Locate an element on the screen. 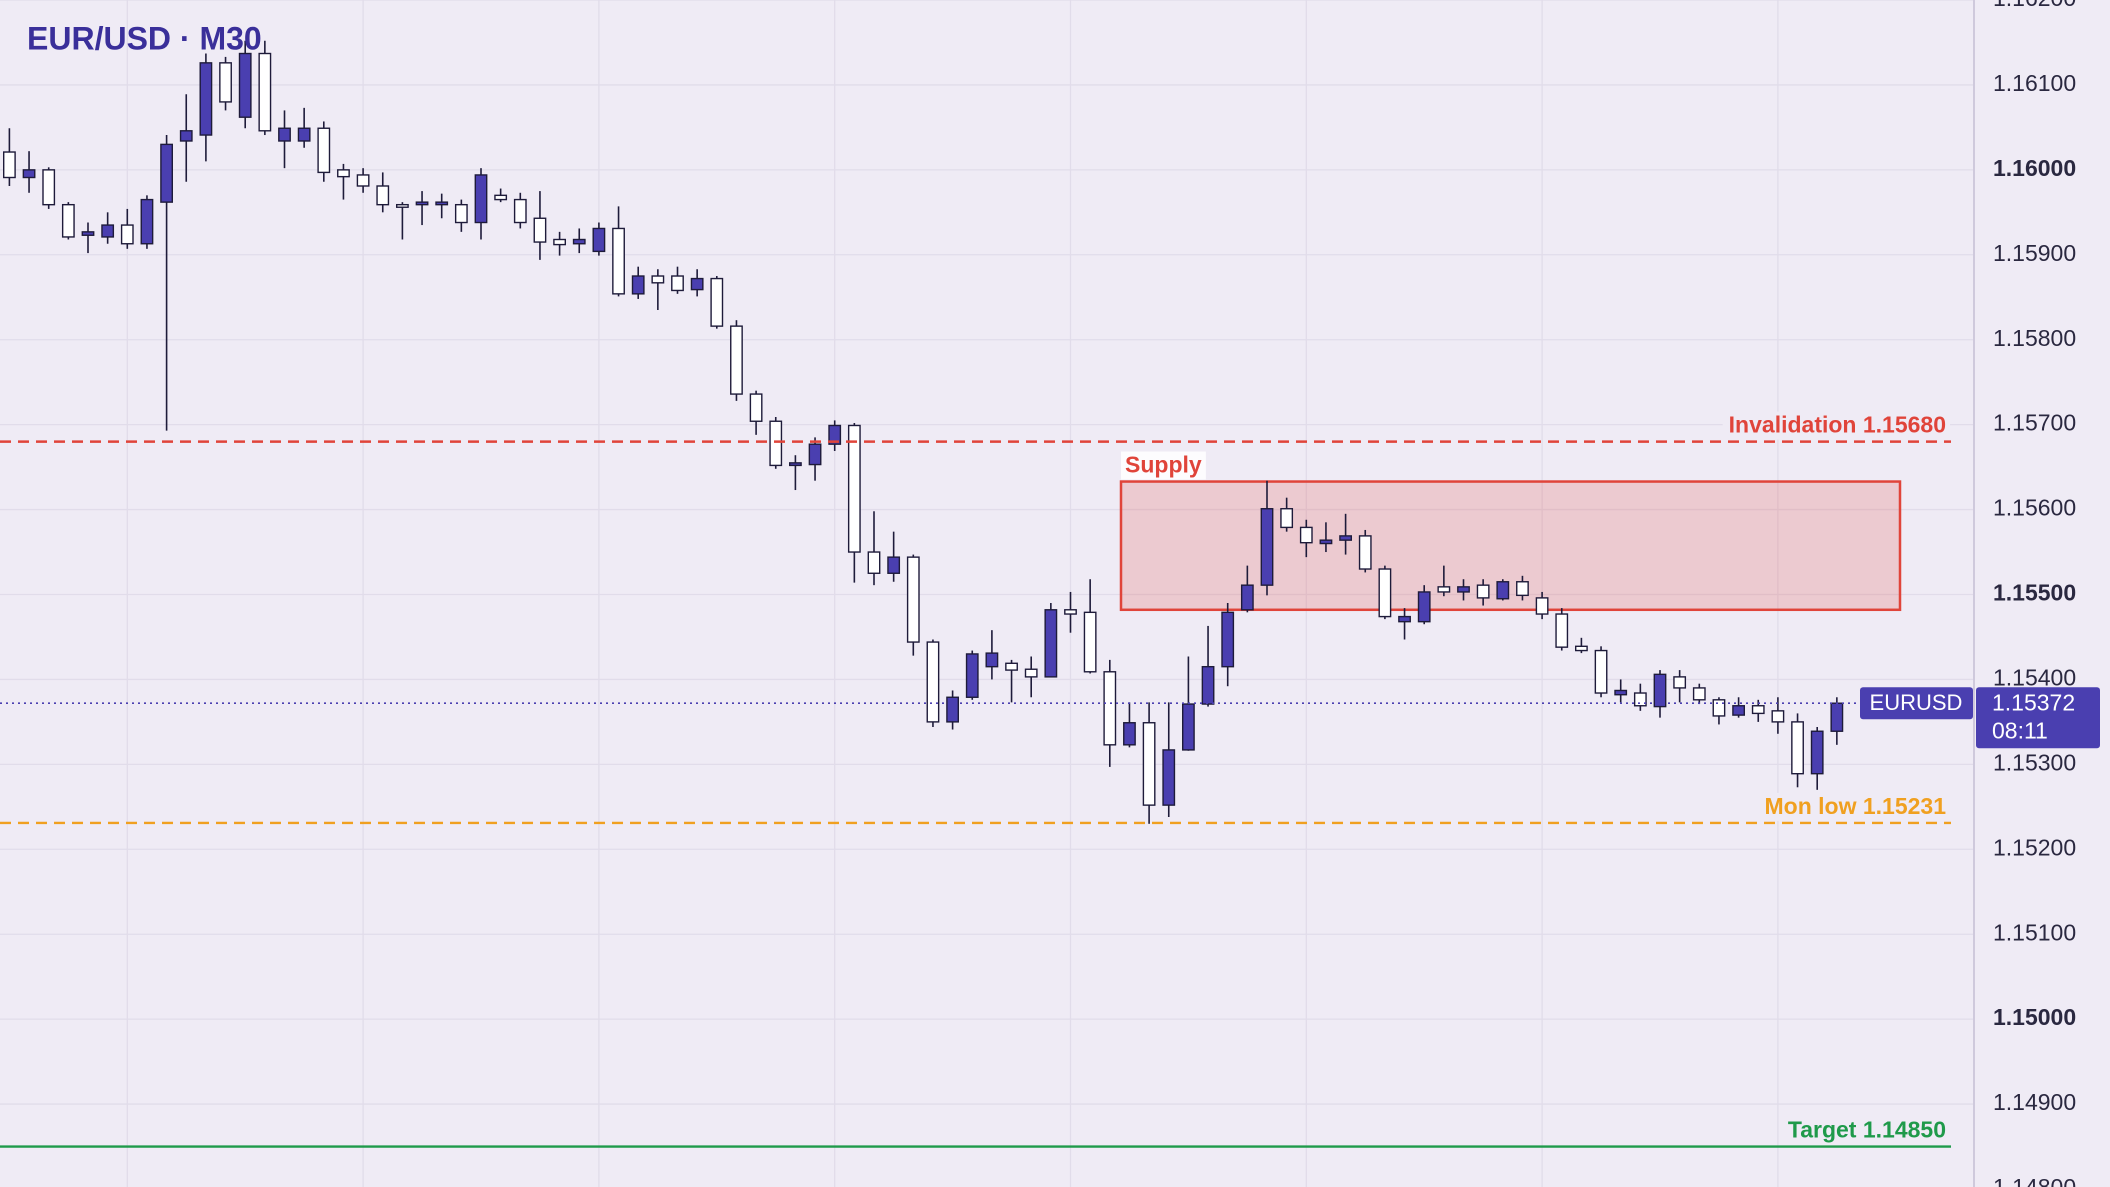  y-tick-label: 1.16100 is located at coordinates (2034, 83).